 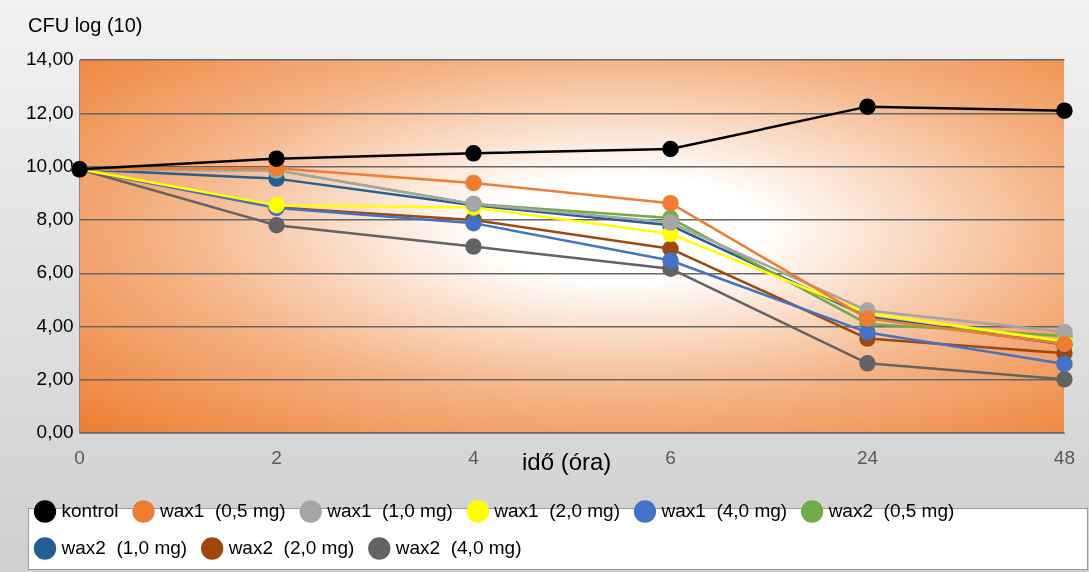 I want to click on x-axis-title: idő (óra), so click(x=566, y=462).